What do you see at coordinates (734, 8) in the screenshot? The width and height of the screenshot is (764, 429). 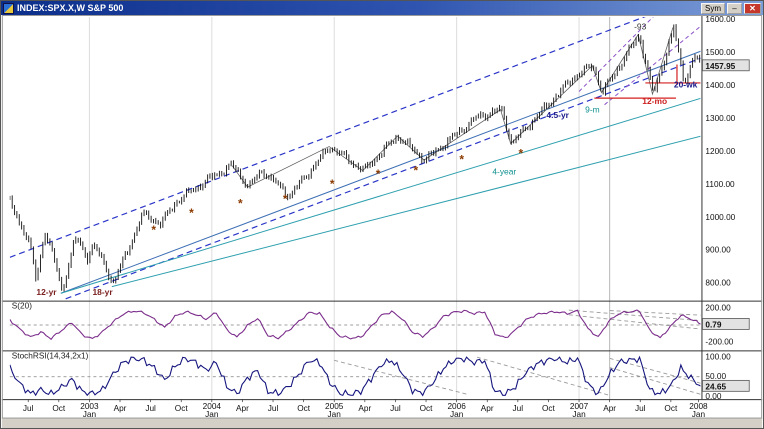 I see `minimize-button: –` at bounding box center [734, 8].